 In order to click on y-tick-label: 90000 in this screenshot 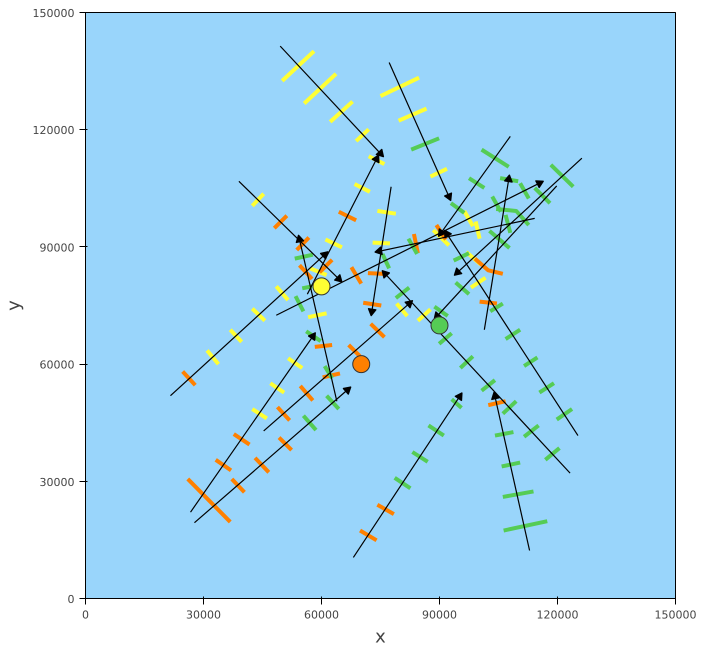, I will do `click(57, 247)`.